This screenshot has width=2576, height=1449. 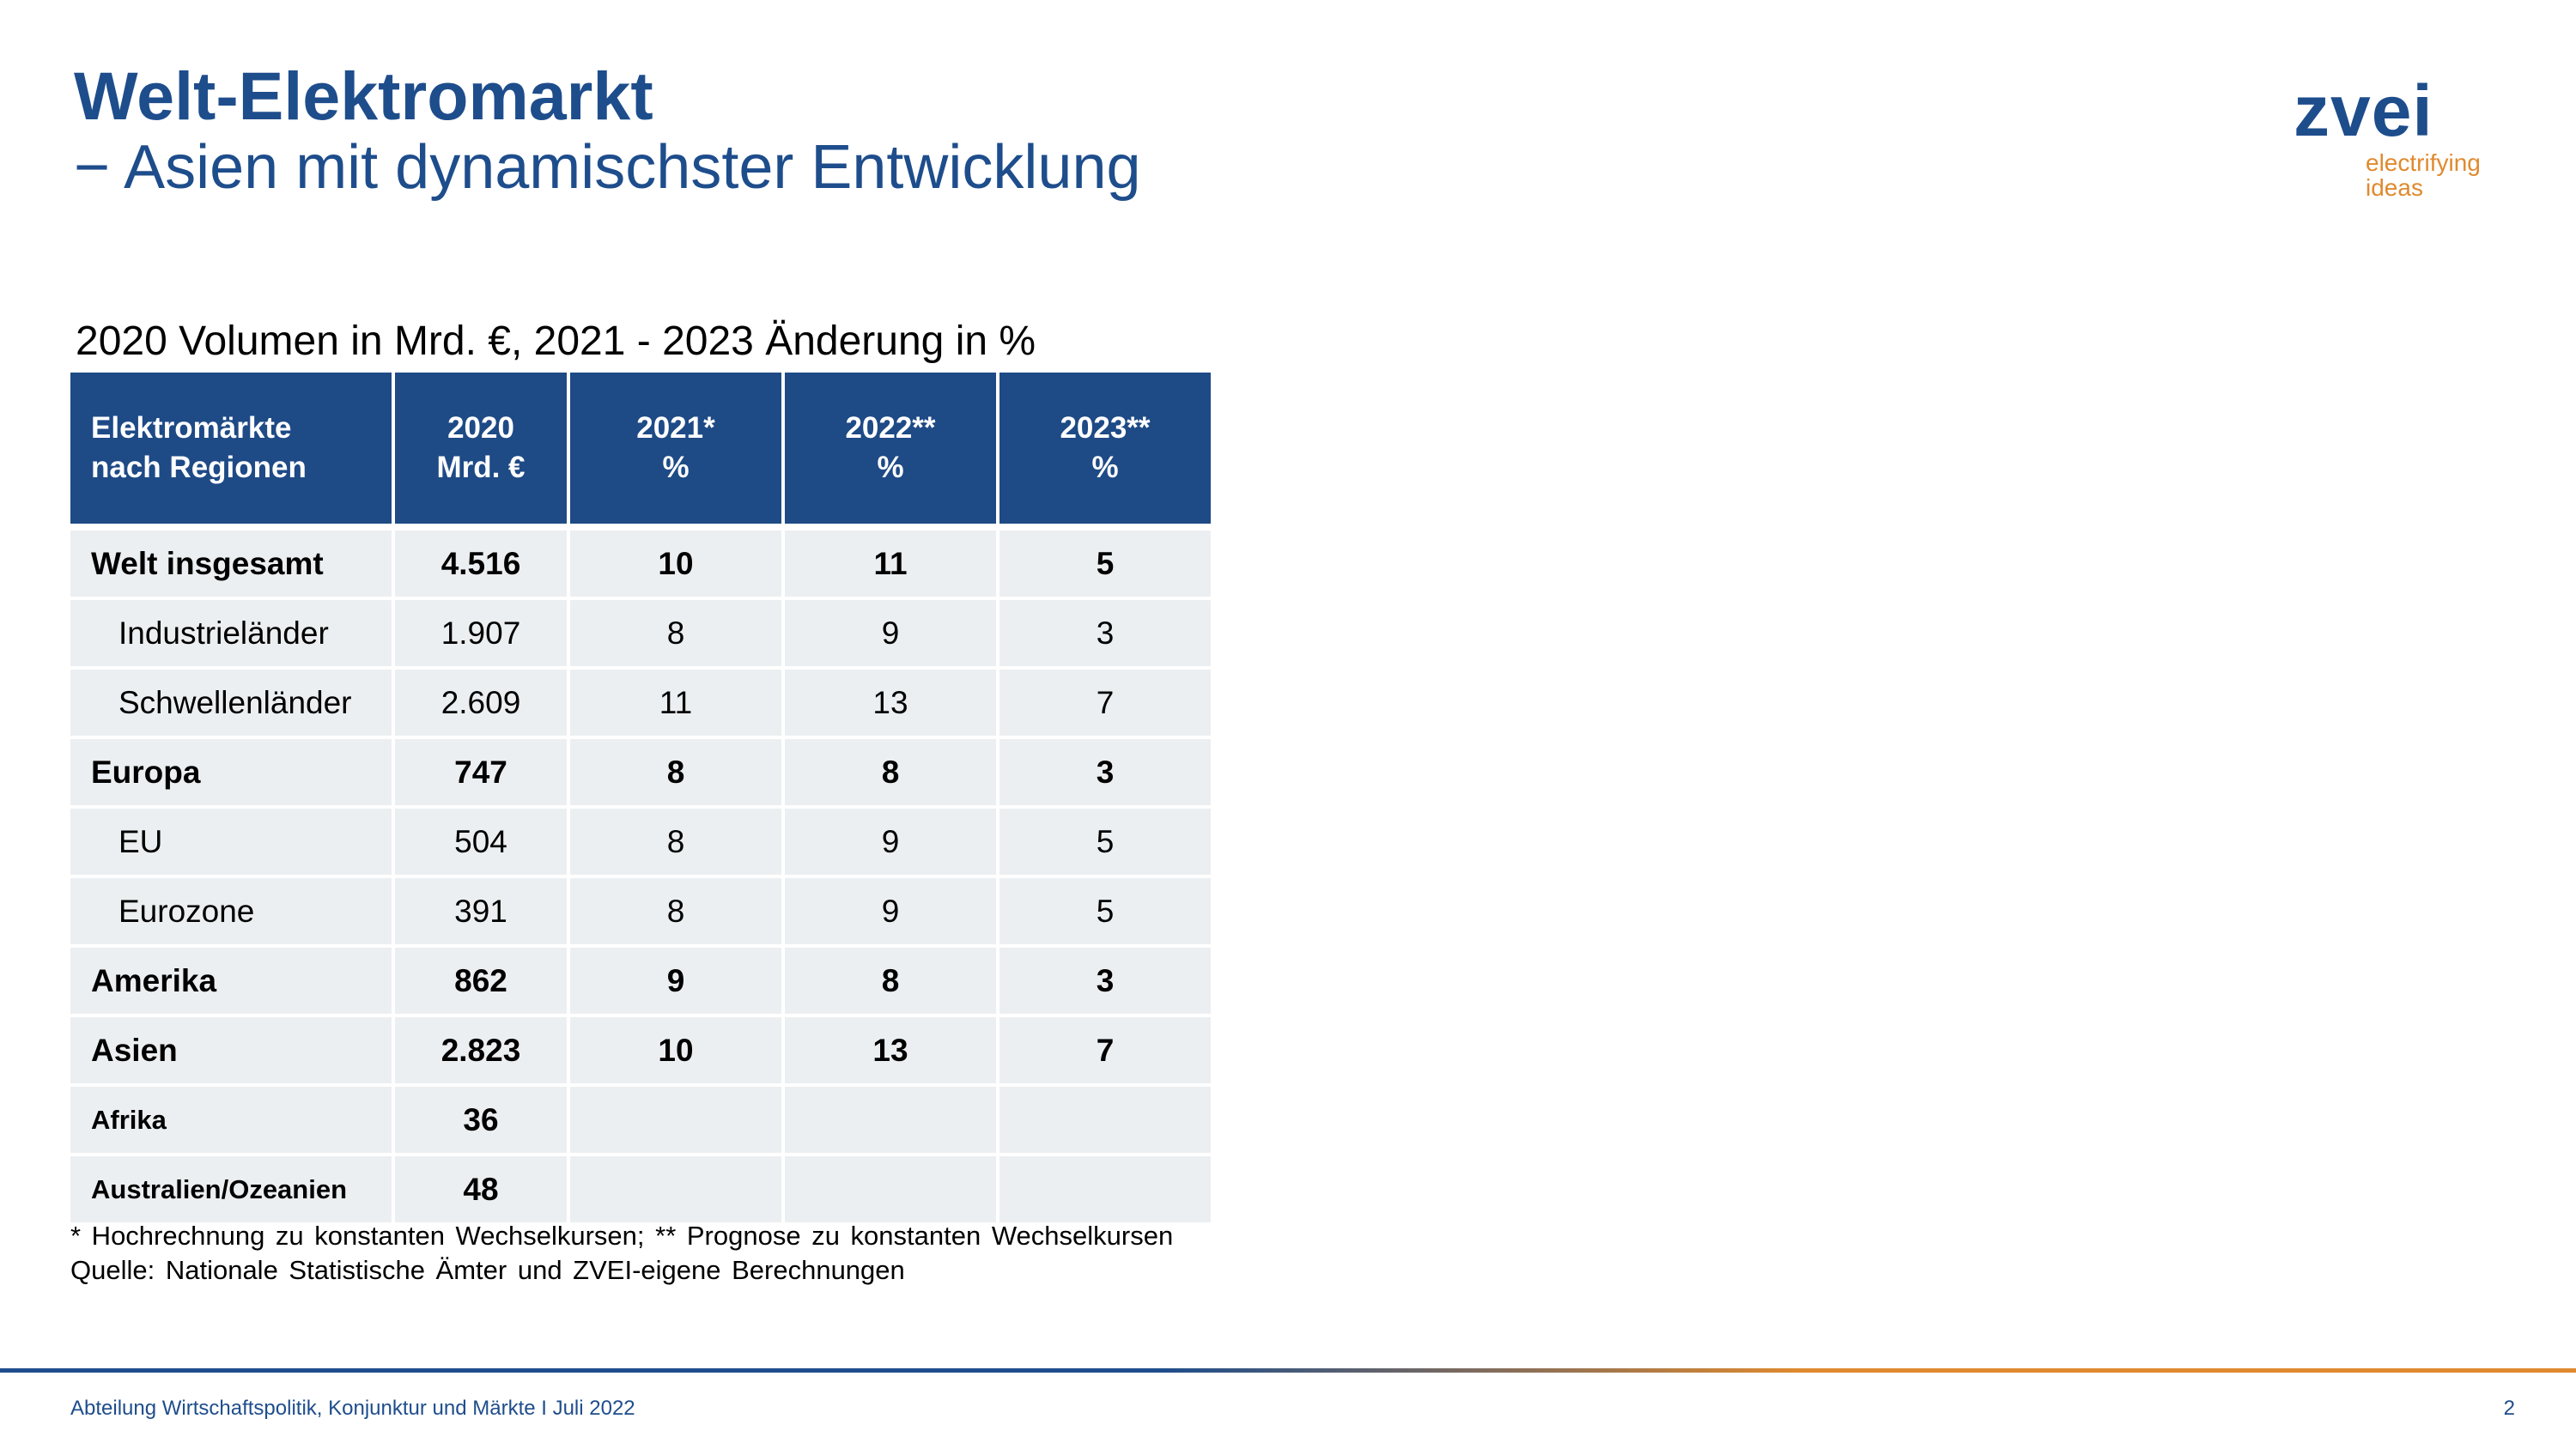 What do you see at coordinates (675, 448) in the screenshot?
I see `header-cell-2021: 2021* %` at bounding box center [675, 448].